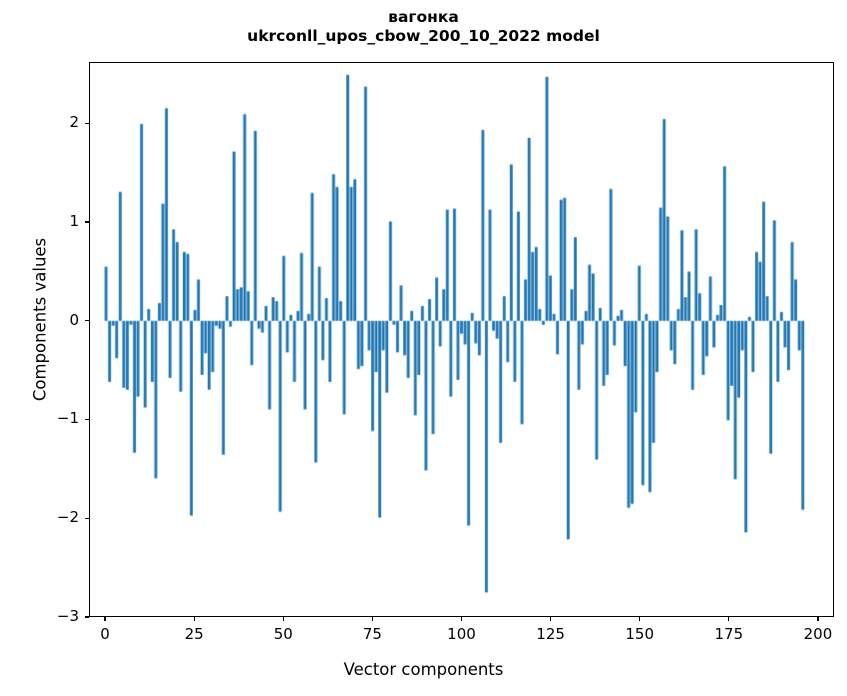  Describe the element at coordinates (40, 319) in the screenshot. I see `y-axis-label: Components values` at that location.